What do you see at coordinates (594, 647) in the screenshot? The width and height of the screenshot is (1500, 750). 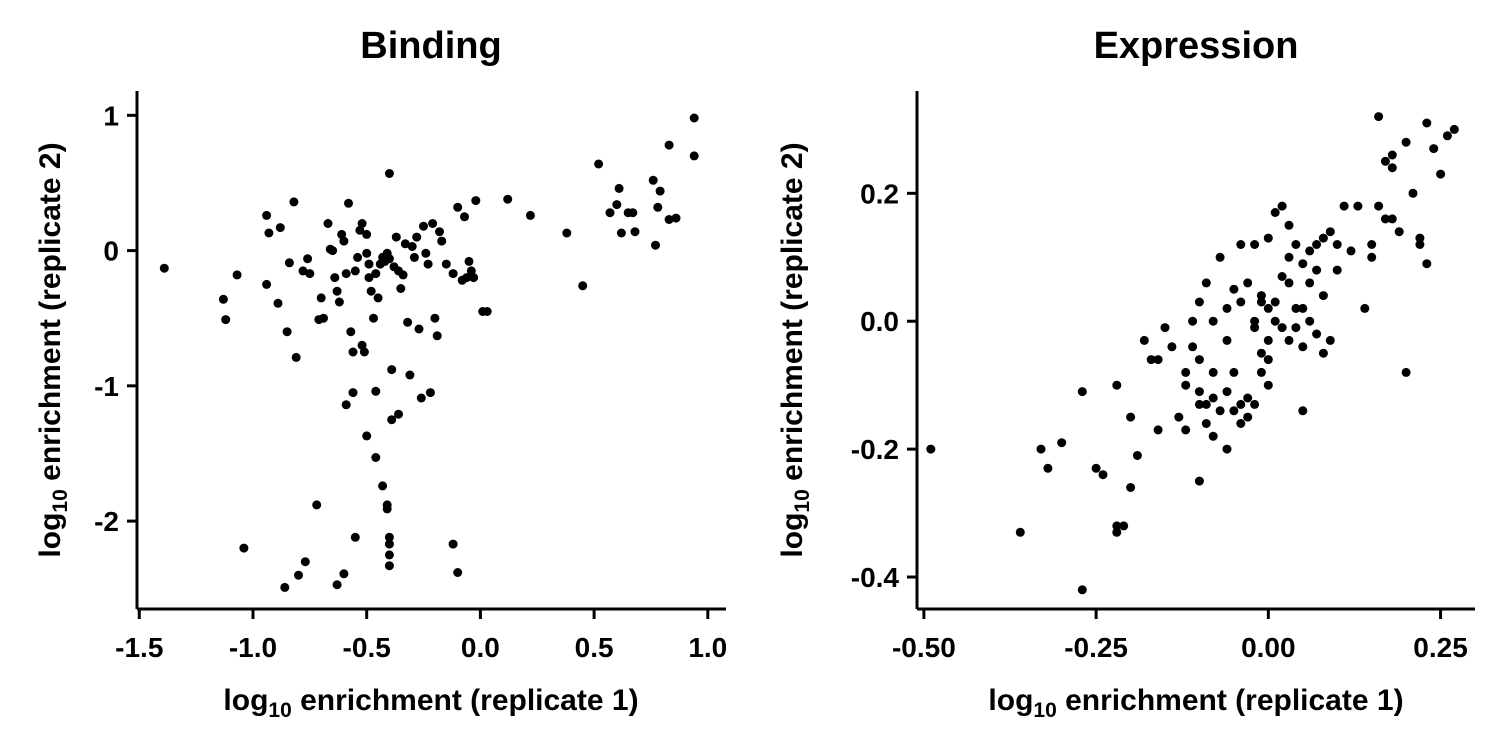 I see `x-tick-label-binding-4: 0.5` at bounding box center [594, 647].